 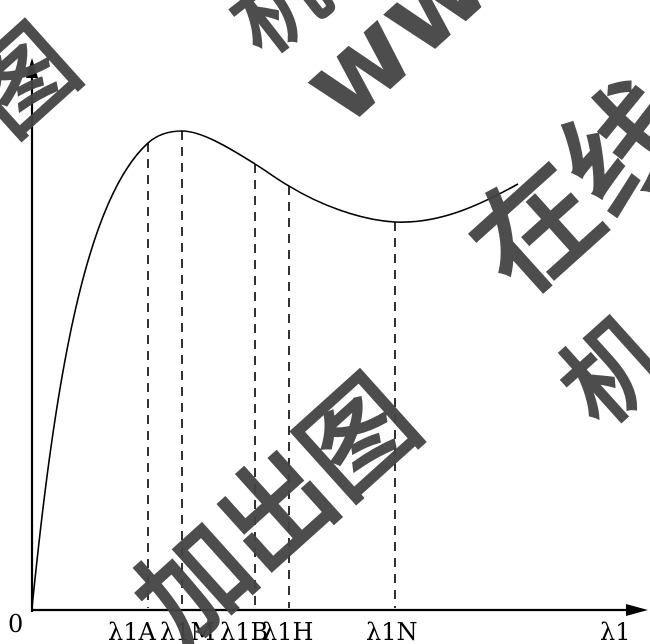 I want to click on y-axis-arrow, so click(x=32, y=68).